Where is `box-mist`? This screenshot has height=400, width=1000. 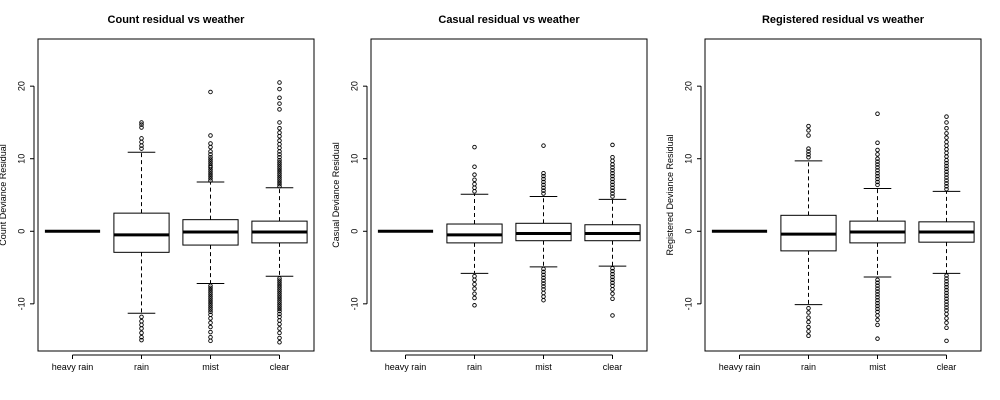 box-mist is located at coordinates (877, 226).